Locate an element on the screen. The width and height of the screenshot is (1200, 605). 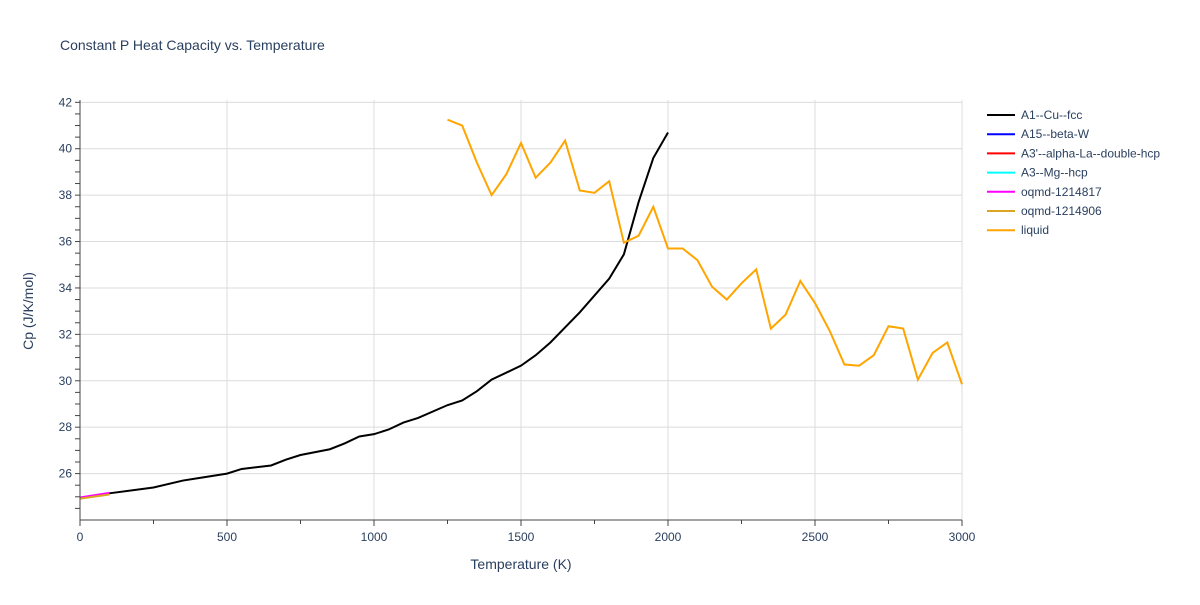
y-tick-label: 28 is located at coordinates (66, 427).